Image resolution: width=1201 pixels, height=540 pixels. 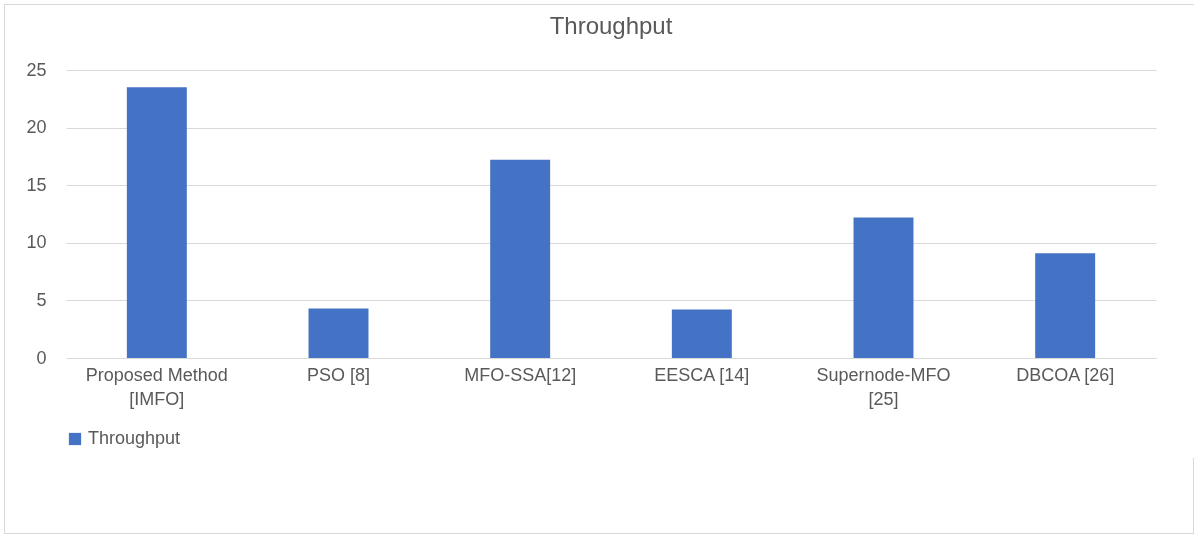 What do you see at coordinates (41, 357) in the screenshot?
I see `y-tick-label: 0` at bounding box center [41, 357].